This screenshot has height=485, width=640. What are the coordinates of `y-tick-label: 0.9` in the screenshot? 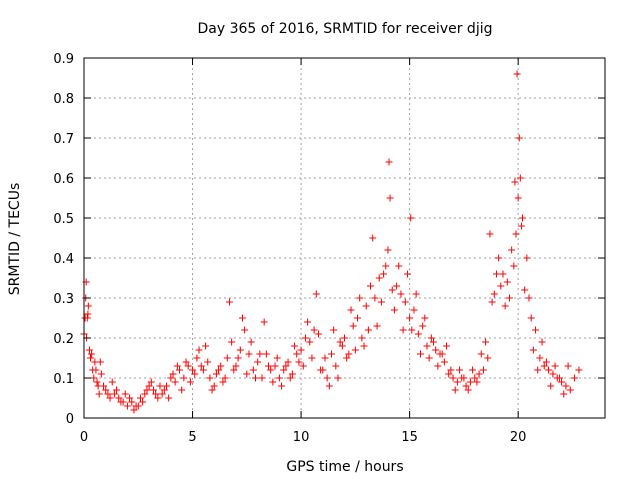 It's located at (63, 59).